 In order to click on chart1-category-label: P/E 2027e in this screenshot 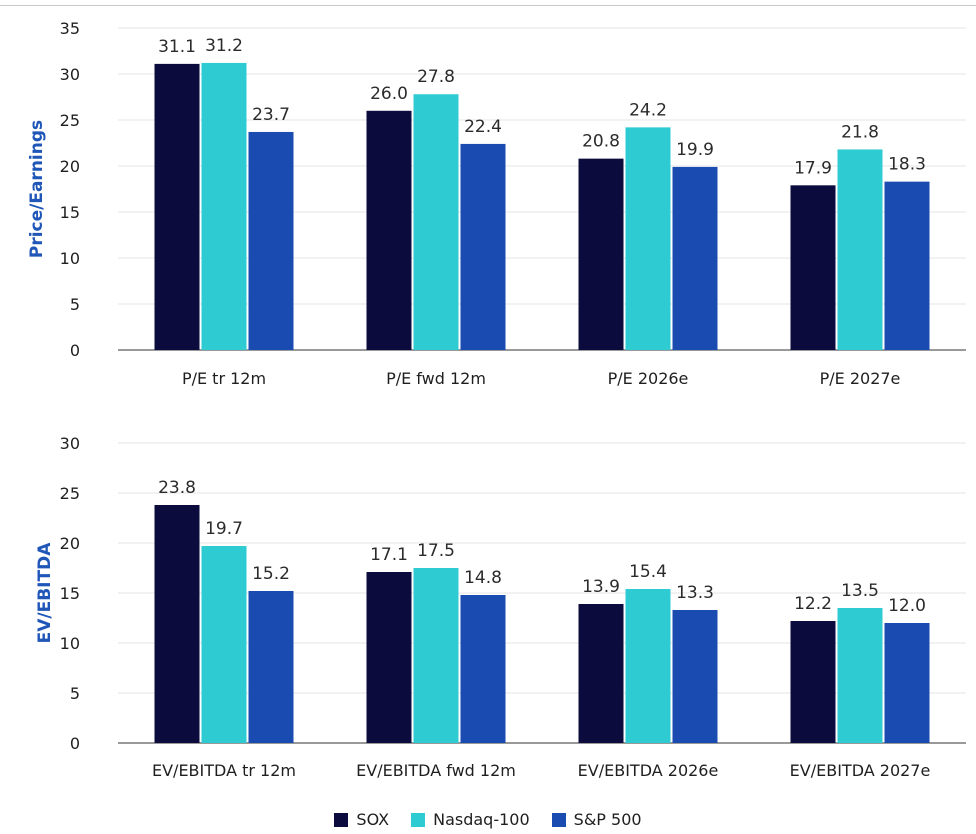, I will do `click(860, 378)`.